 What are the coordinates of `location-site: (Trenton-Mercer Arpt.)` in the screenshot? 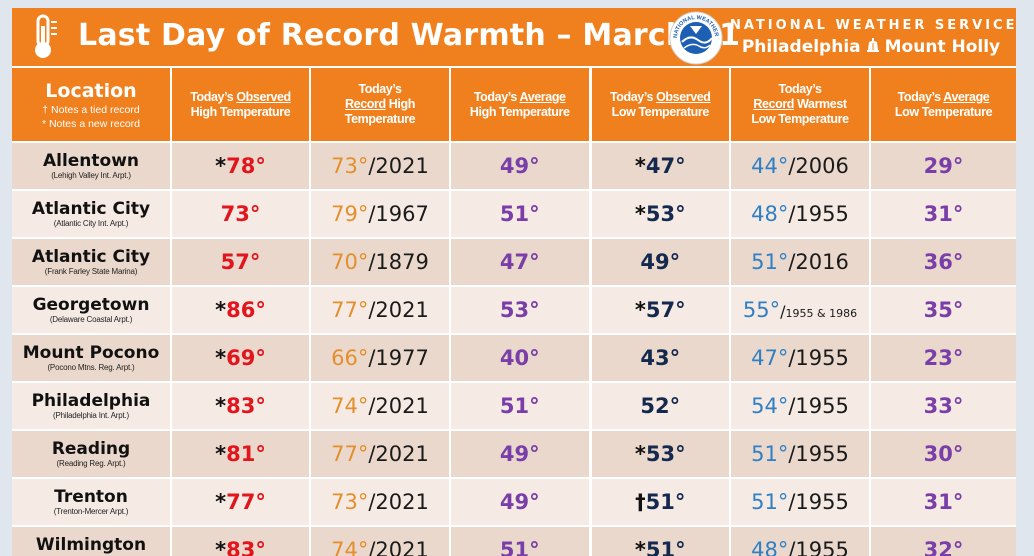 It's located at (91, 511).